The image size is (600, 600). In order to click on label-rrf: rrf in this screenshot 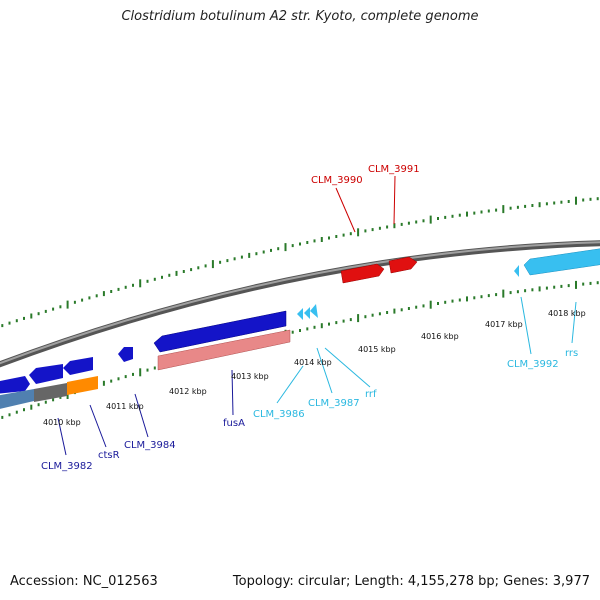, I will do `click(371, 394)`.